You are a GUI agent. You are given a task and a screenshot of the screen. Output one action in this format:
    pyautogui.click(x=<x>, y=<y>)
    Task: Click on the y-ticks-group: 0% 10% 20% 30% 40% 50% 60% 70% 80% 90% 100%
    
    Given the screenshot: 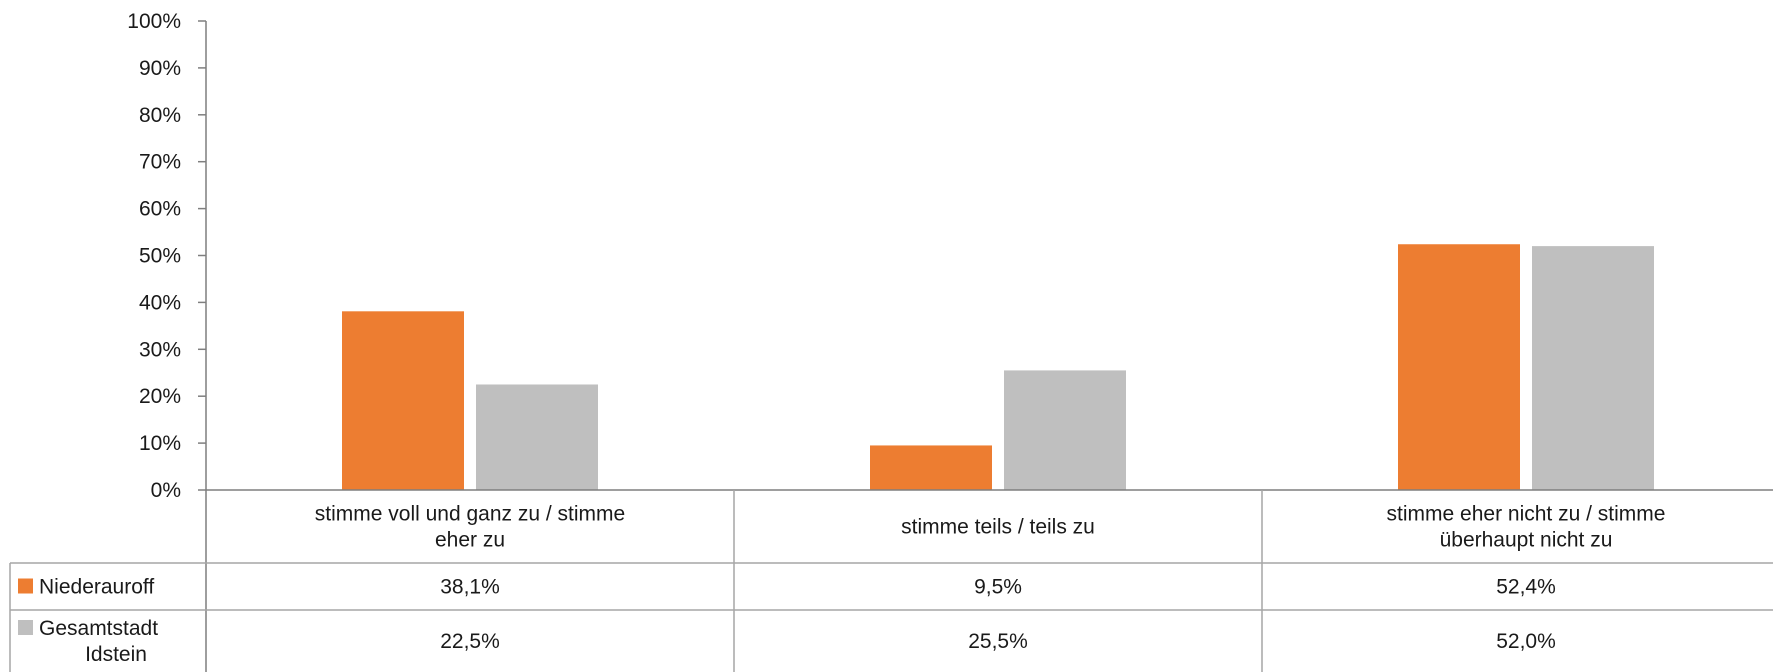 What is the action you would take?
    pyautogui.click(x=166, y=256)
    